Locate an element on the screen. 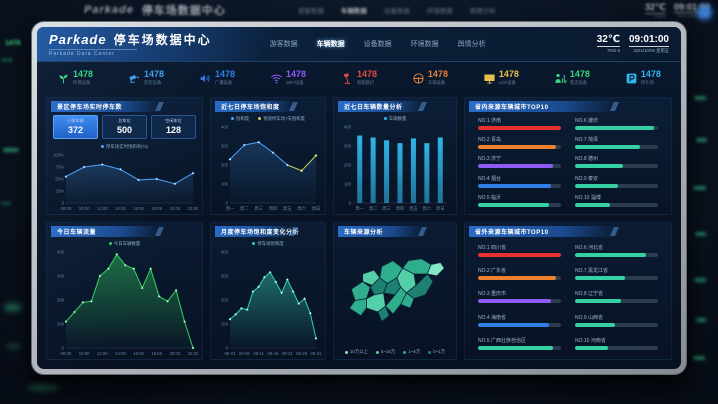  province-map is located at coordinates (395, 292).